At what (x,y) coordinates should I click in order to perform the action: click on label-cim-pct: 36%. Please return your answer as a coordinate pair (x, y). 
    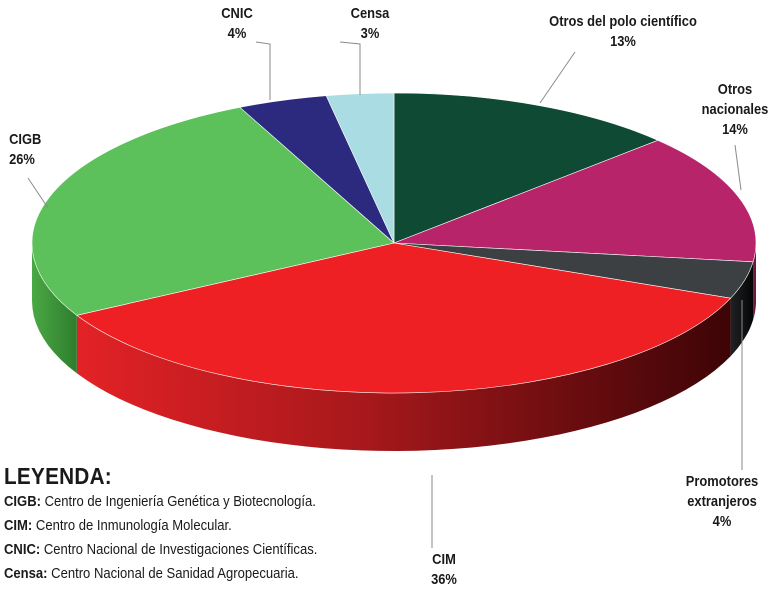
    Looking at the image, I should click on (444, 579).